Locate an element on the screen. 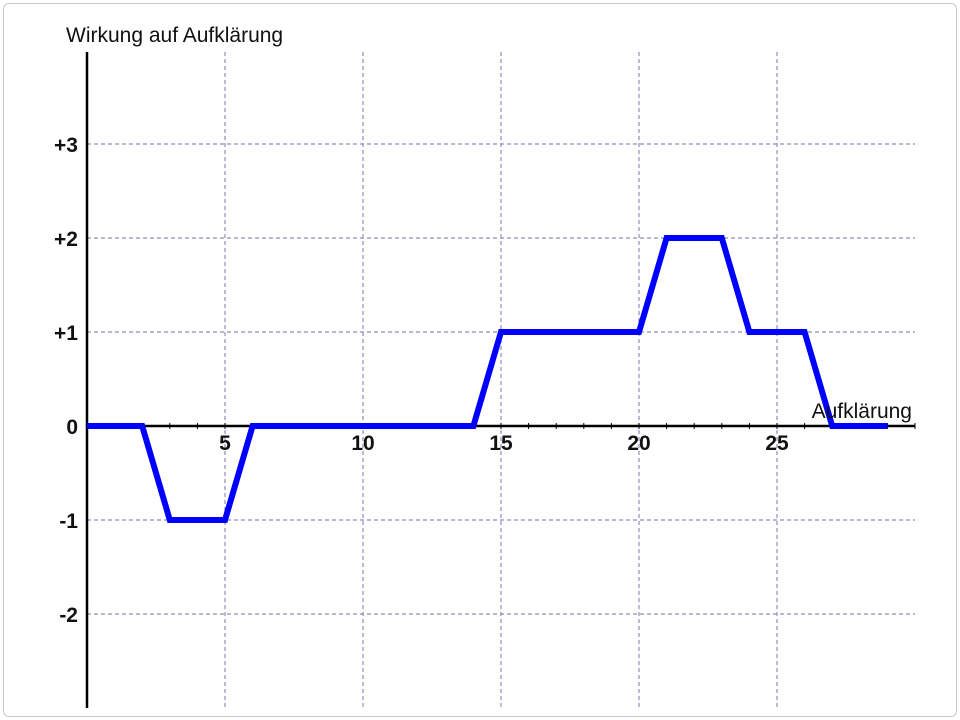 The width and height of the screenshot is (960, 720). x-tick-label-10: 10 is located at coordinates (362, 443).